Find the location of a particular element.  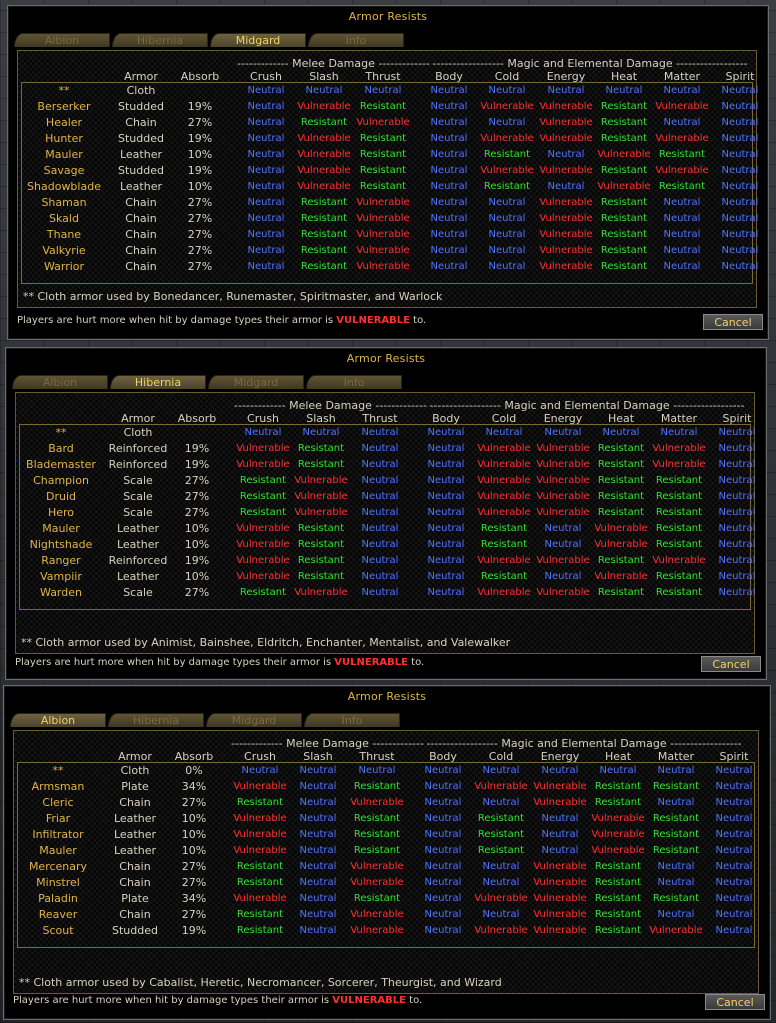

class-name: Champion is located at coordinates (61, 480).